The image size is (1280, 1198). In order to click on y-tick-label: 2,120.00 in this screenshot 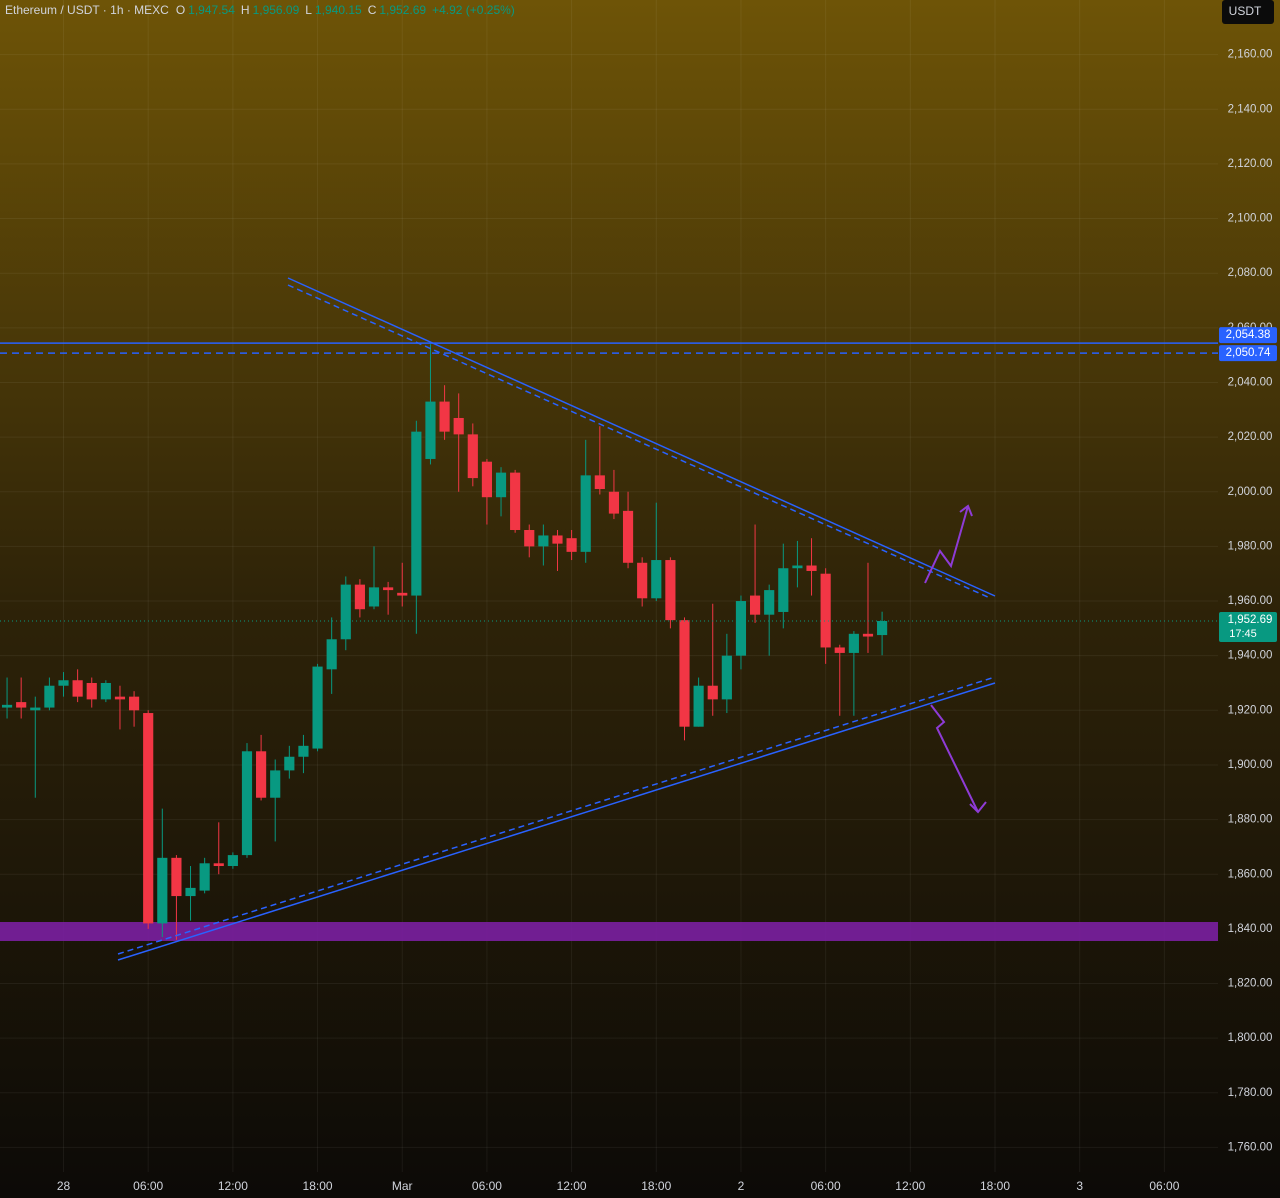, I will do `click(1250, 164)`.